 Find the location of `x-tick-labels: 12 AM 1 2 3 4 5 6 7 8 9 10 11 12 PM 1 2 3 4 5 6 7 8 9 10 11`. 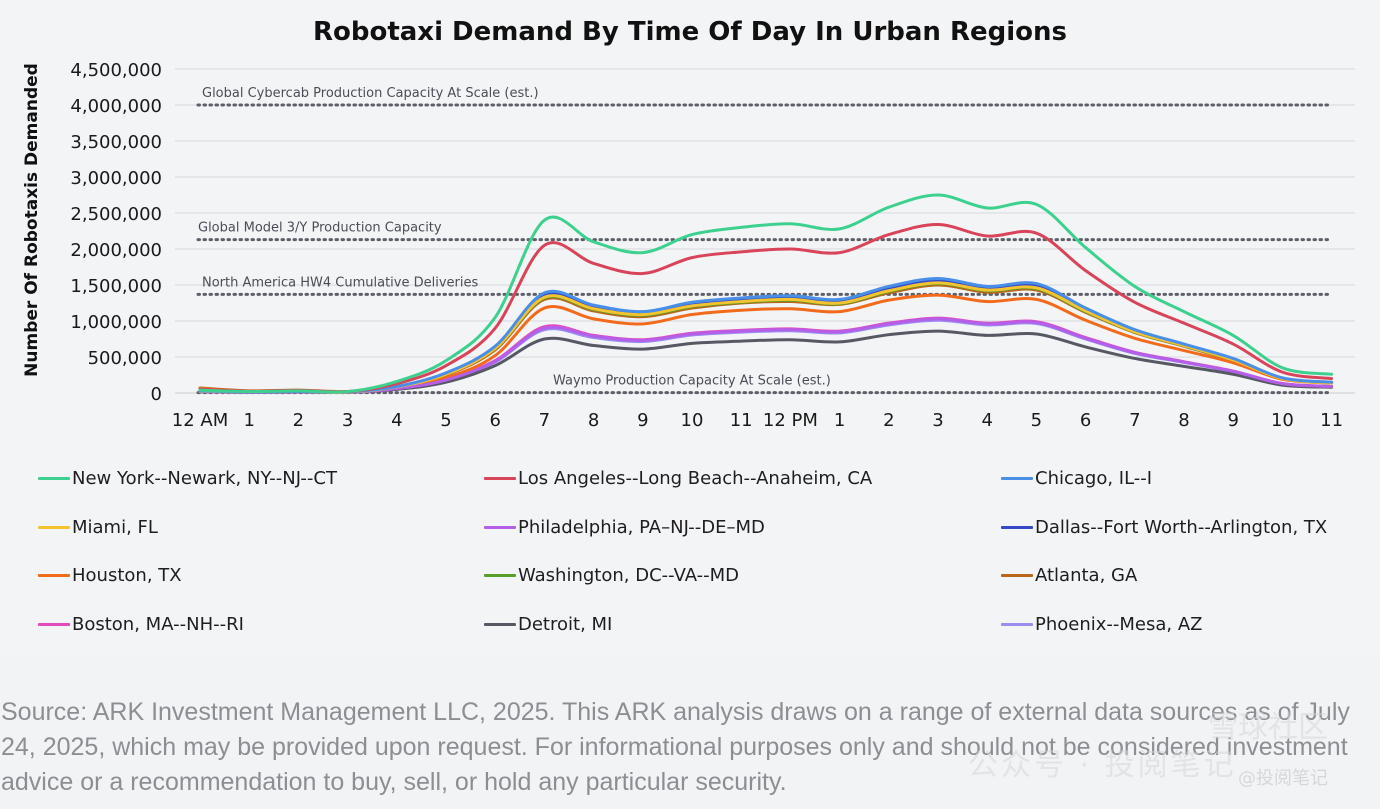

x-tick-labels: 12 AM 1 2 3 4 5 6 7 8 9 10 11 12 PM 1 2 3 4 5 6 7 8 9 10 11 is located at coordinates (757, 420).